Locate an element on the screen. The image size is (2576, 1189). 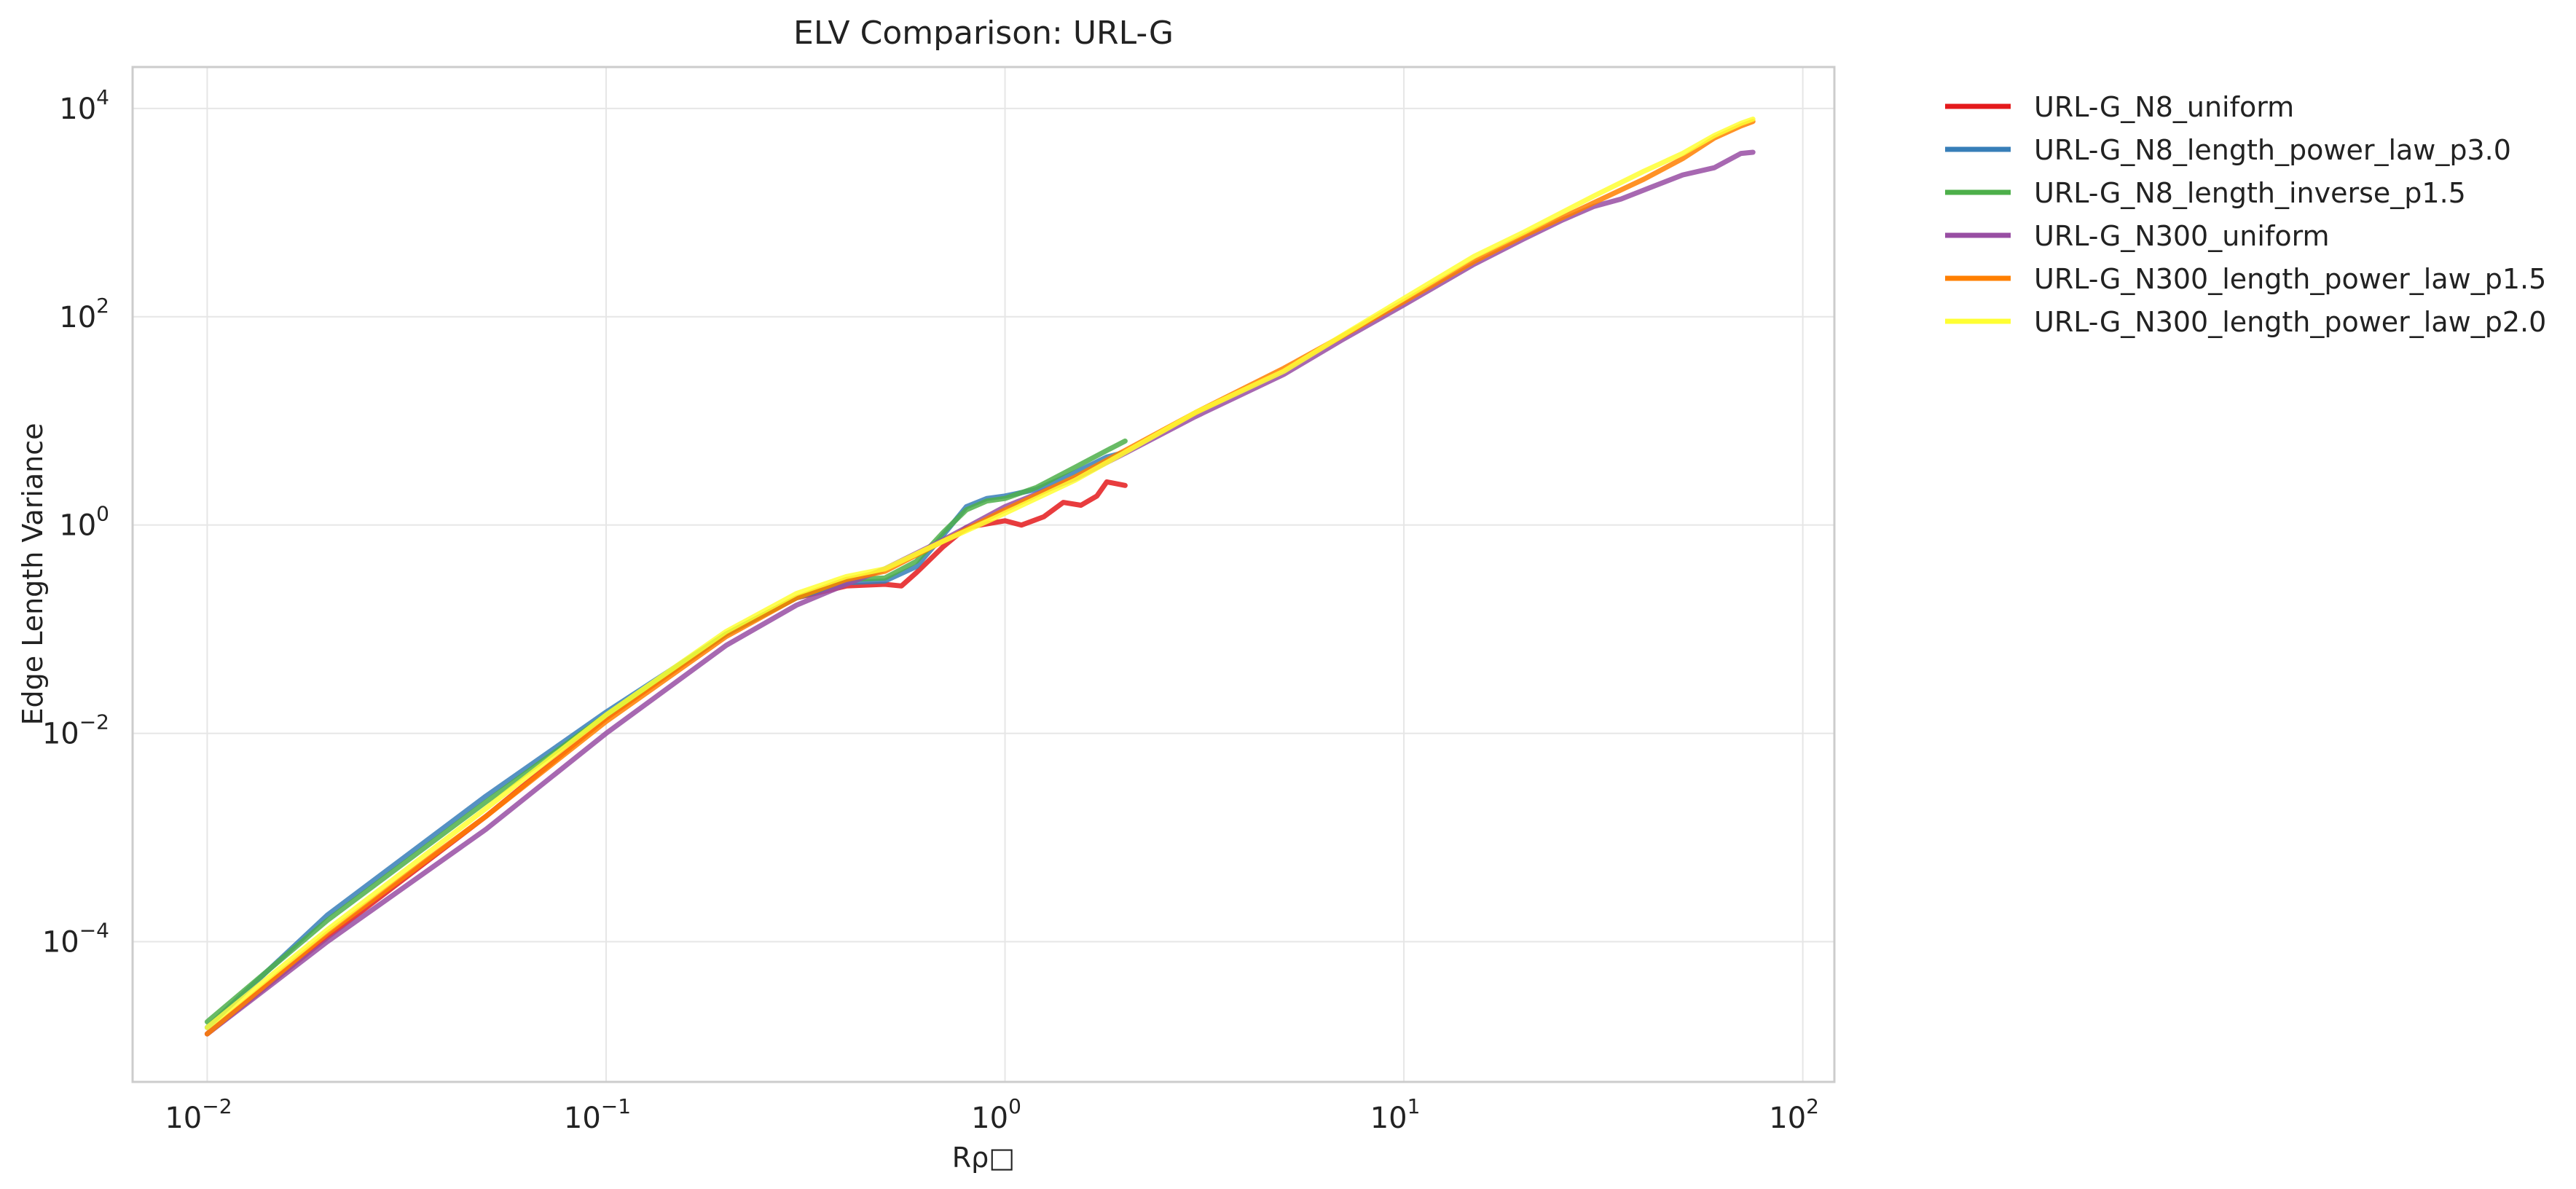
y-tick-exponent: 0 is located at coordinates (102, 514).